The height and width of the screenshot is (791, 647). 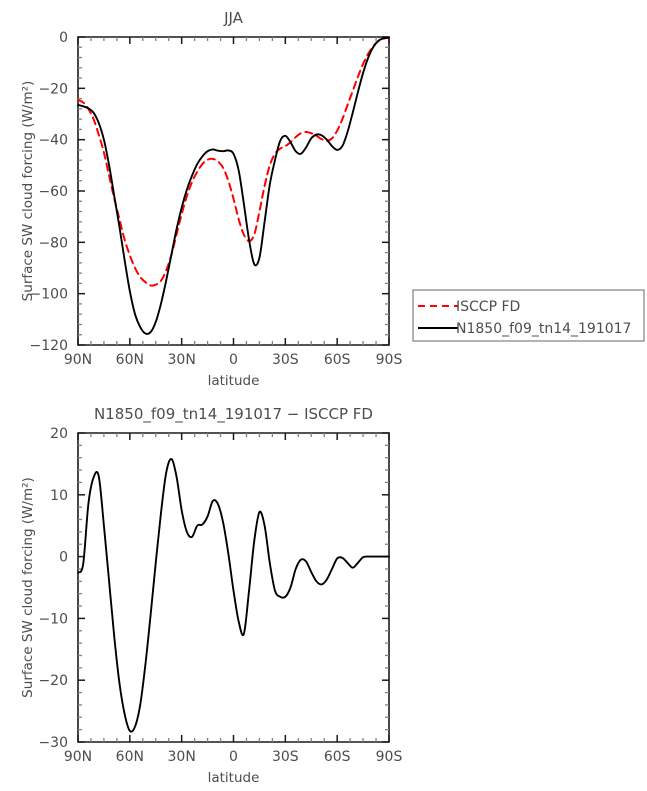 I want to click on y-tick-label: 10, so click(x=59, y=496).